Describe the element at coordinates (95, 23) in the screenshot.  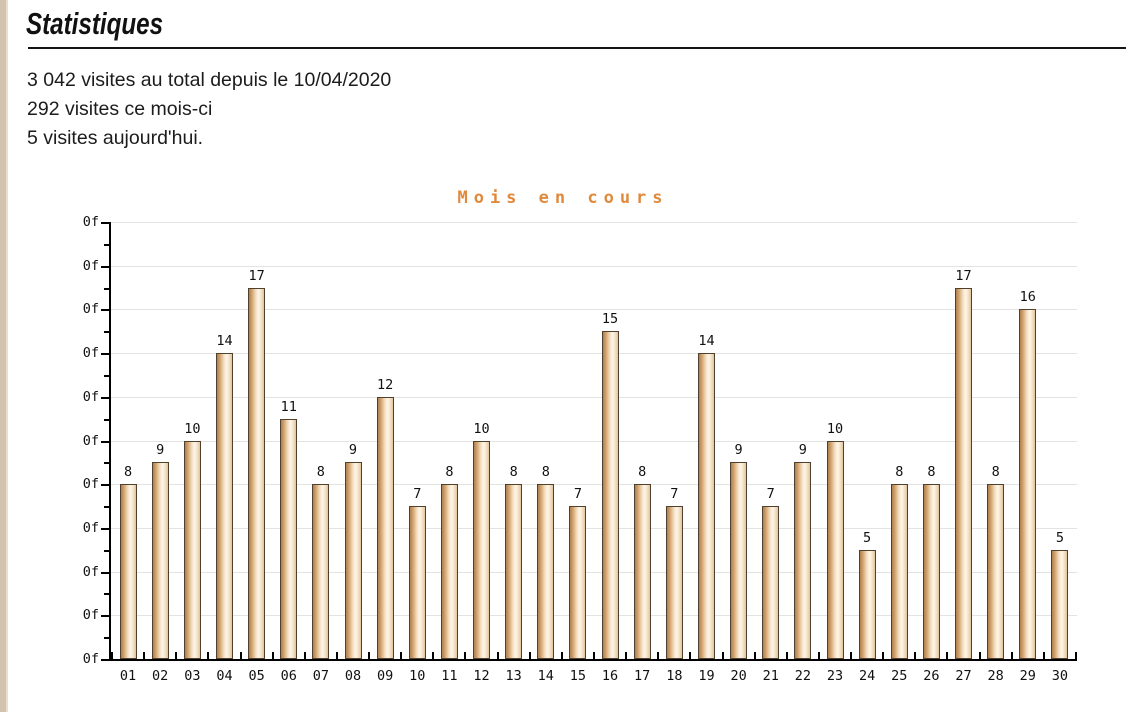
I see `page-title: Statistiques` at that location.